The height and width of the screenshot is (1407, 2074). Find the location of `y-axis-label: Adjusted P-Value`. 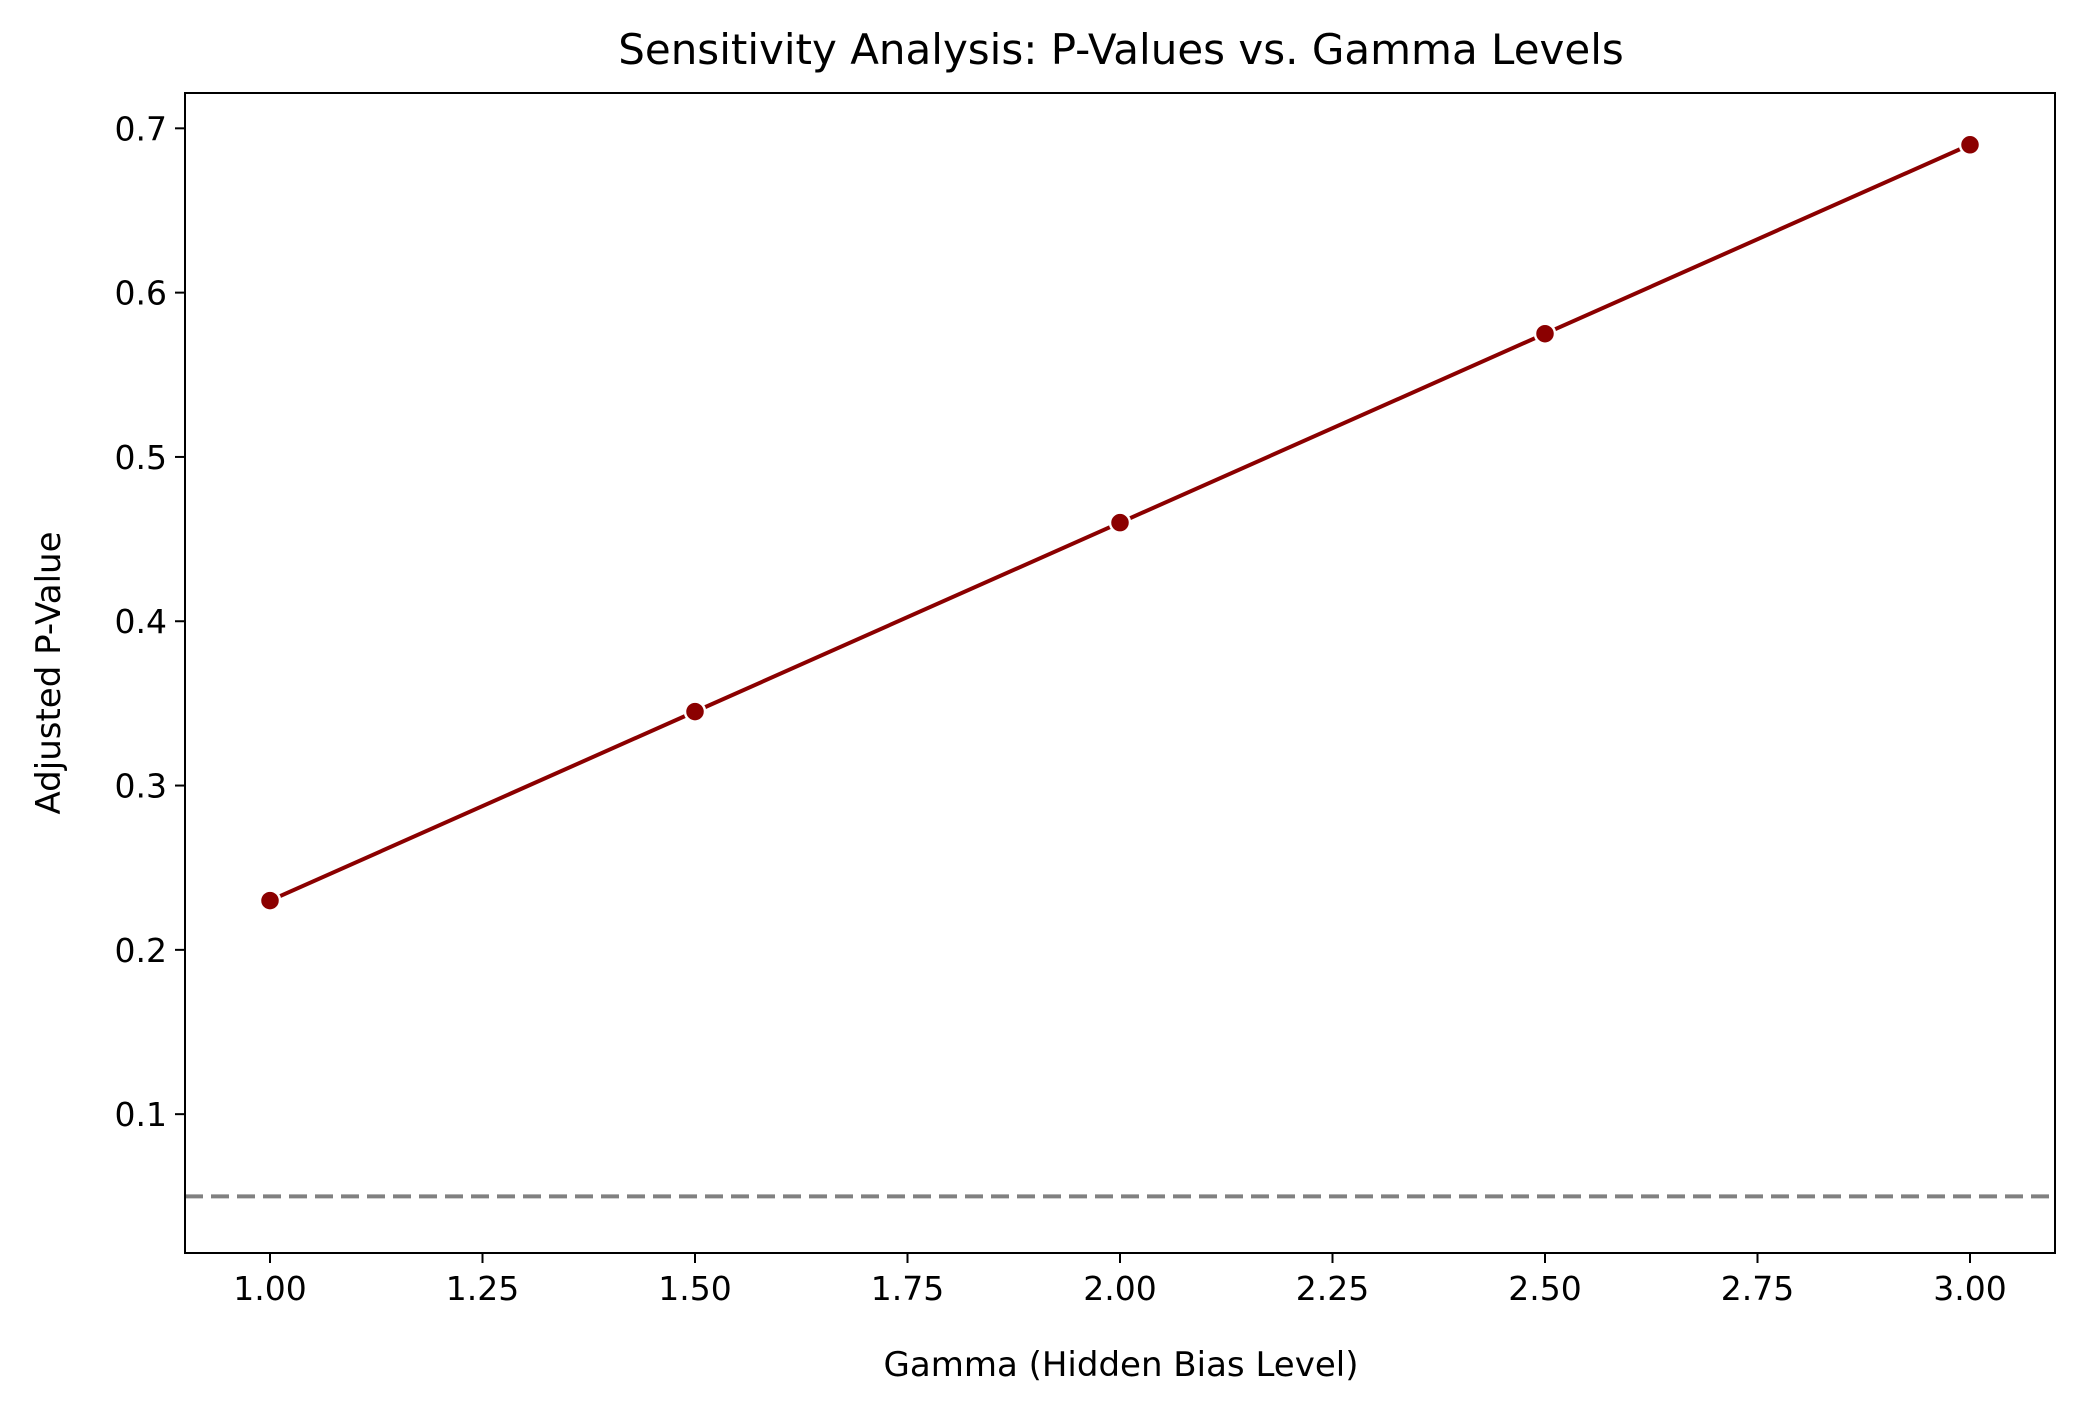

y-axis-label: Adjusted P-Value is located at coordinates (49, 673).